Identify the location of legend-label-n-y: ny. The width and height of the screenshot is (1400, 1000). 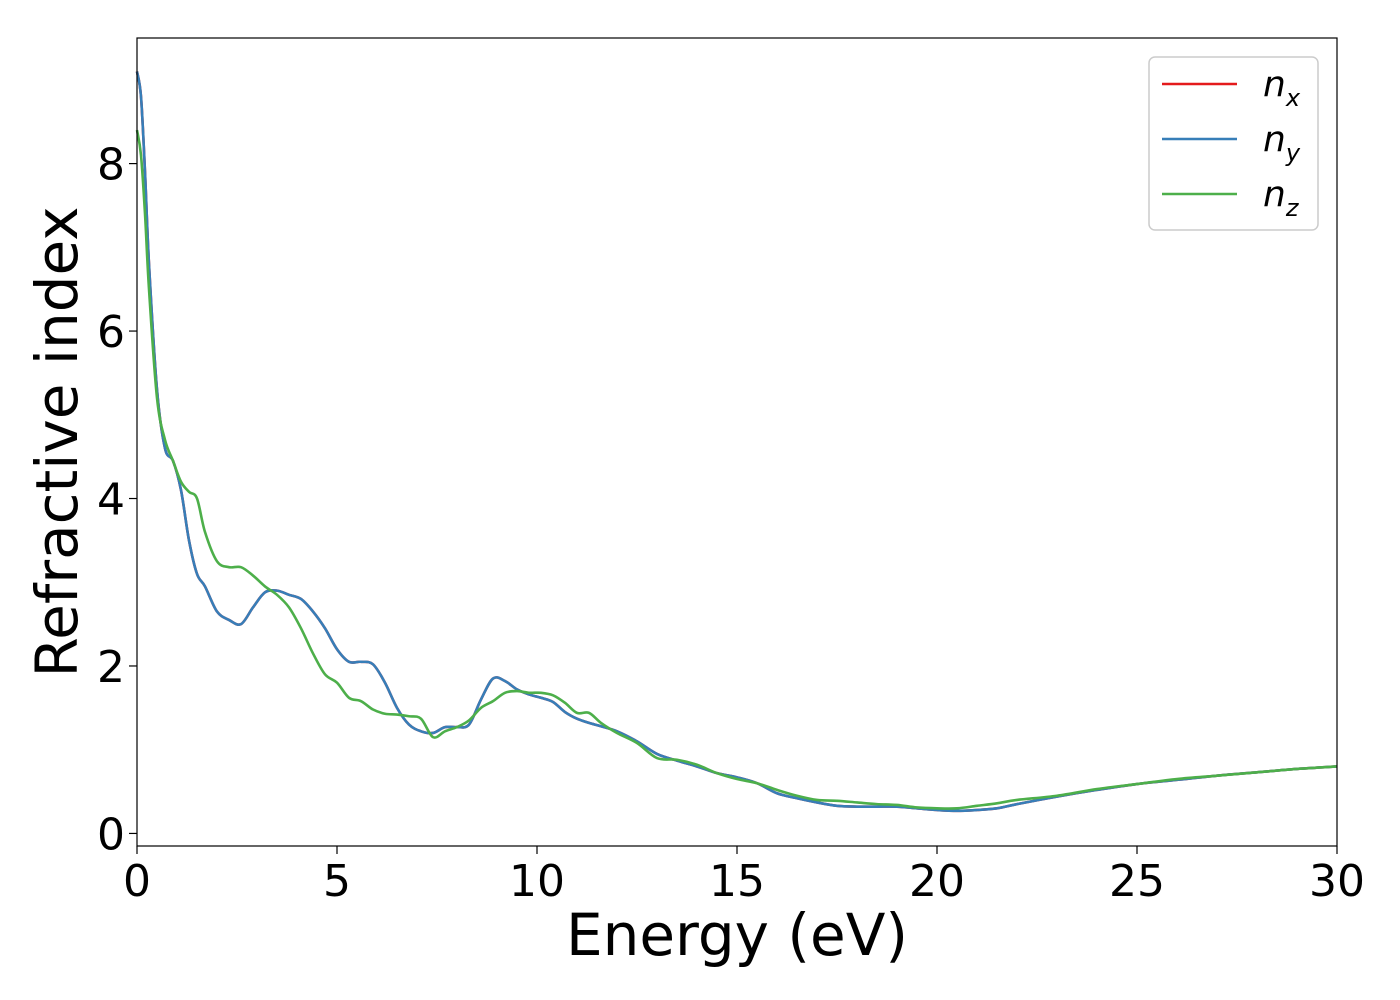
(1282, 143).